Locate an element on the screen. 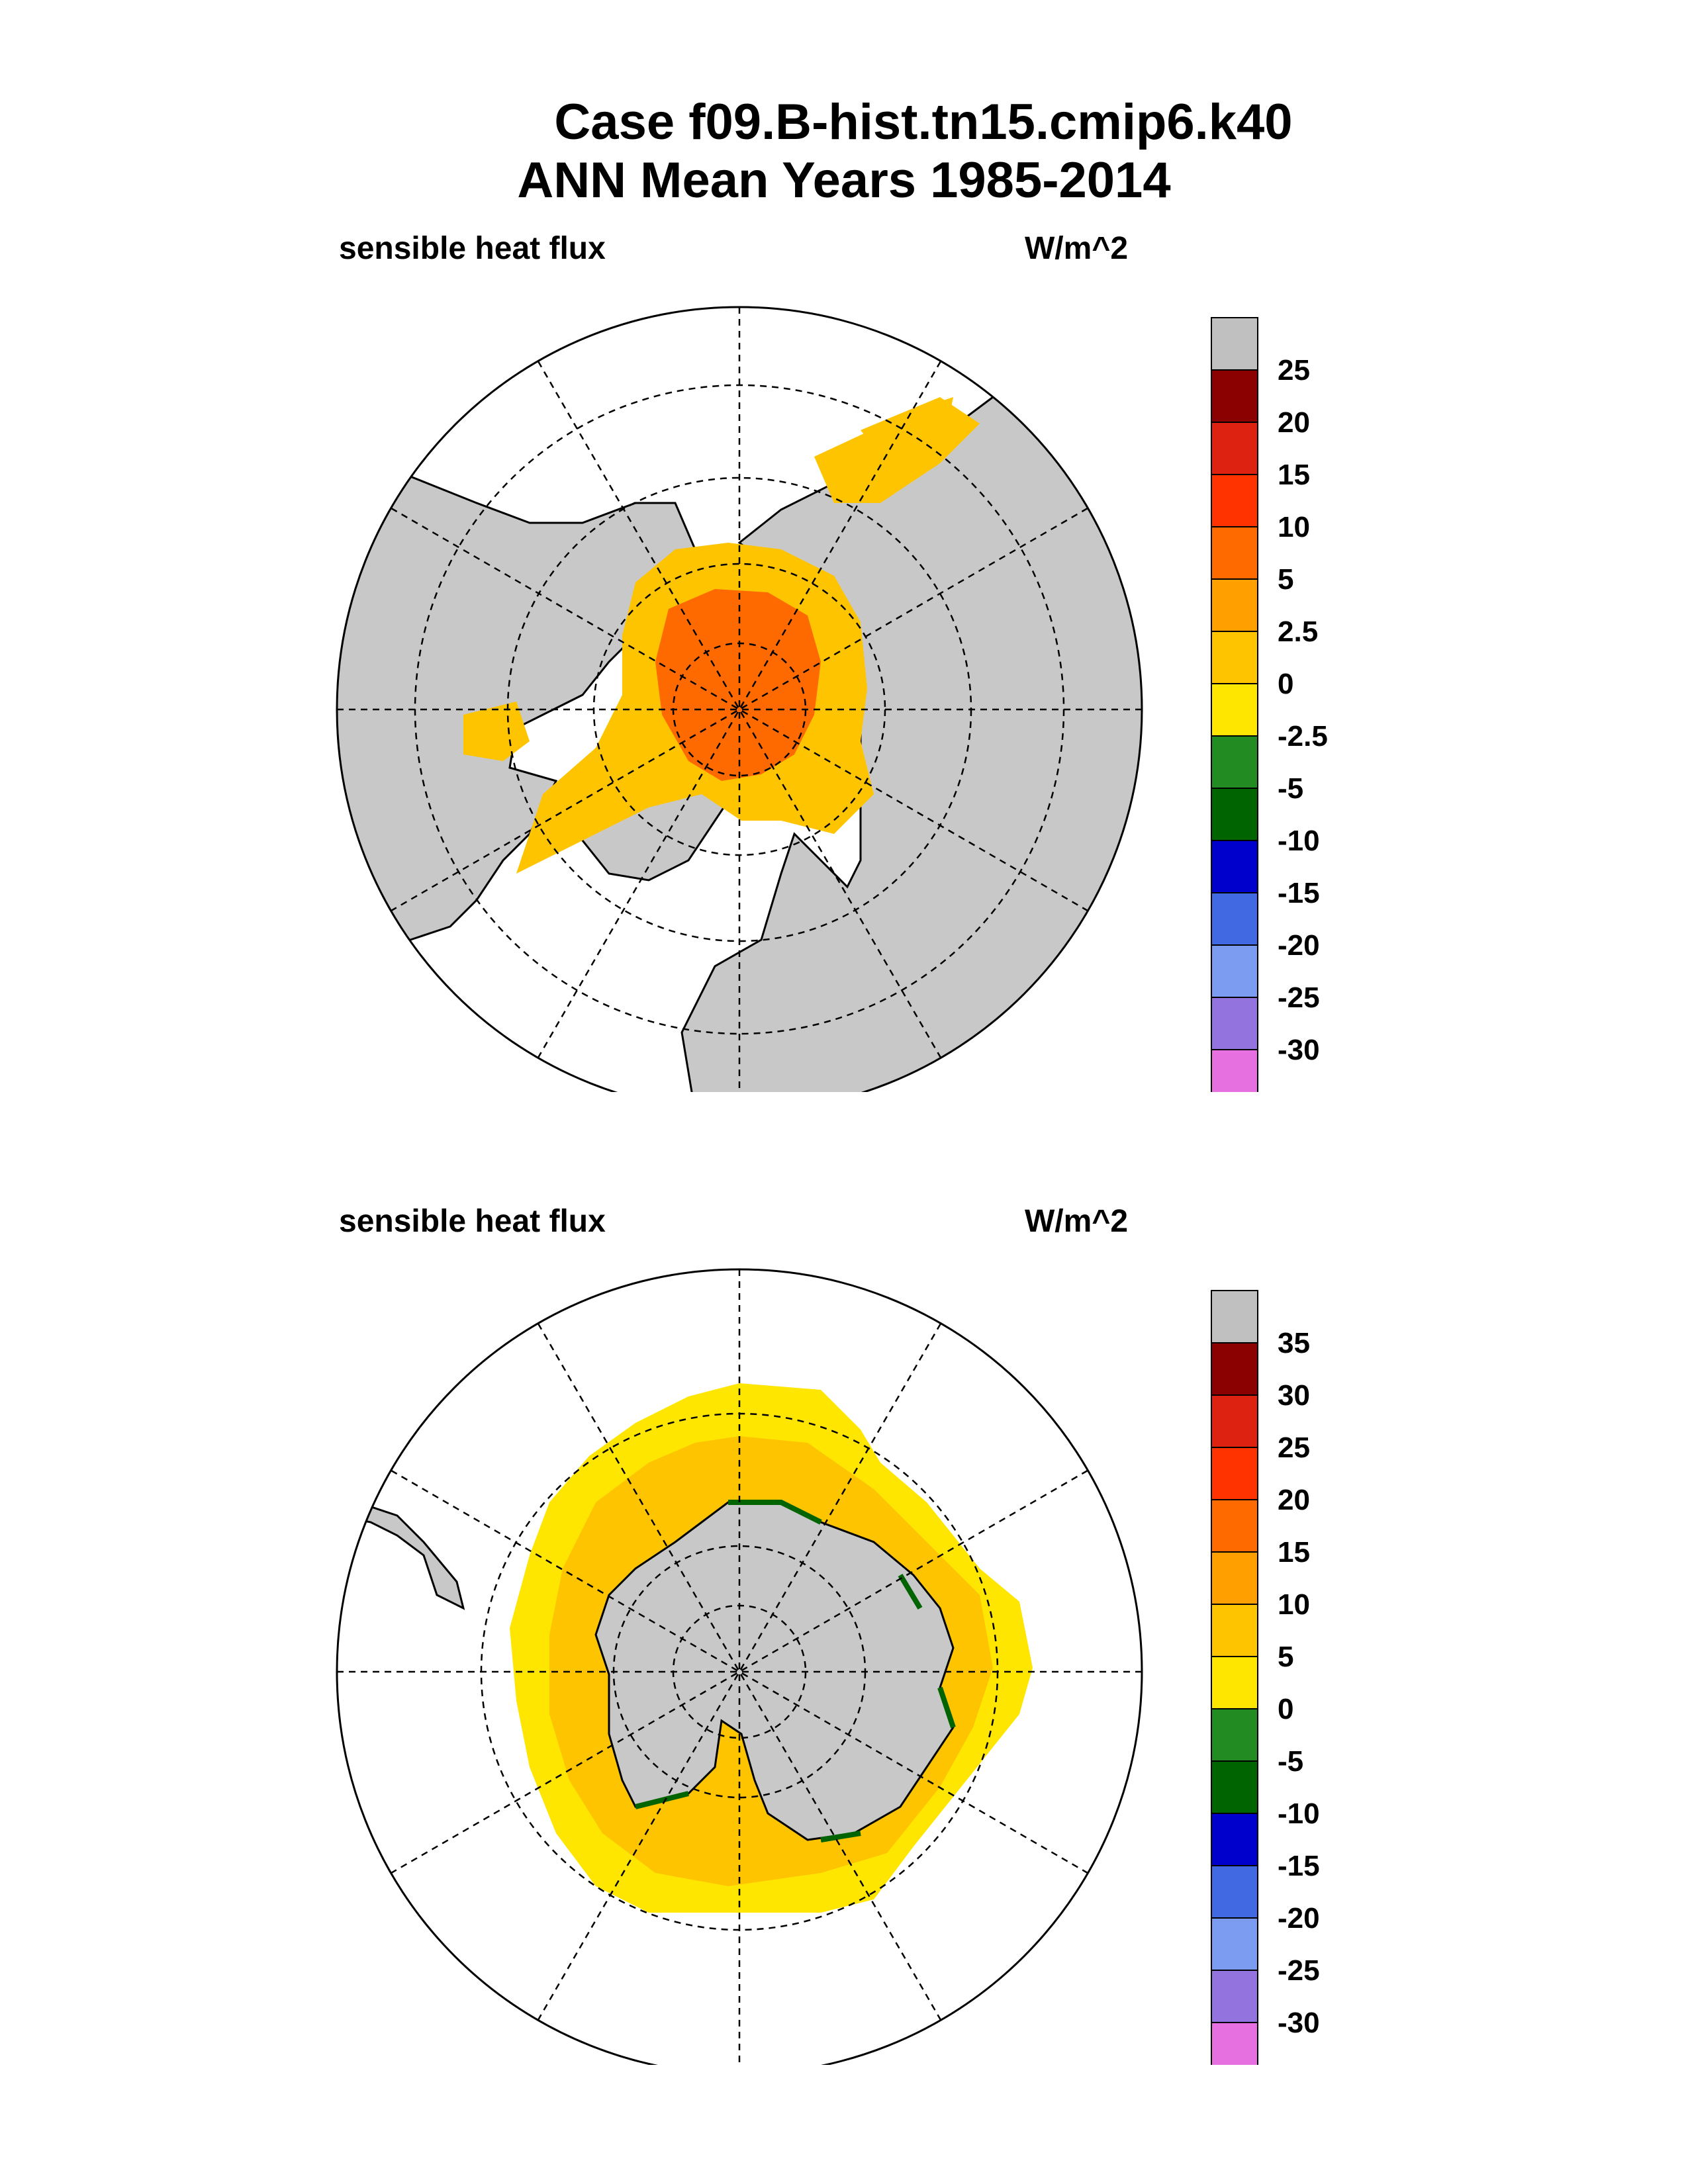 The image size is (1688, 2184). north-colorbar-tick-label: 10 is located at coordinates (1294, 527).